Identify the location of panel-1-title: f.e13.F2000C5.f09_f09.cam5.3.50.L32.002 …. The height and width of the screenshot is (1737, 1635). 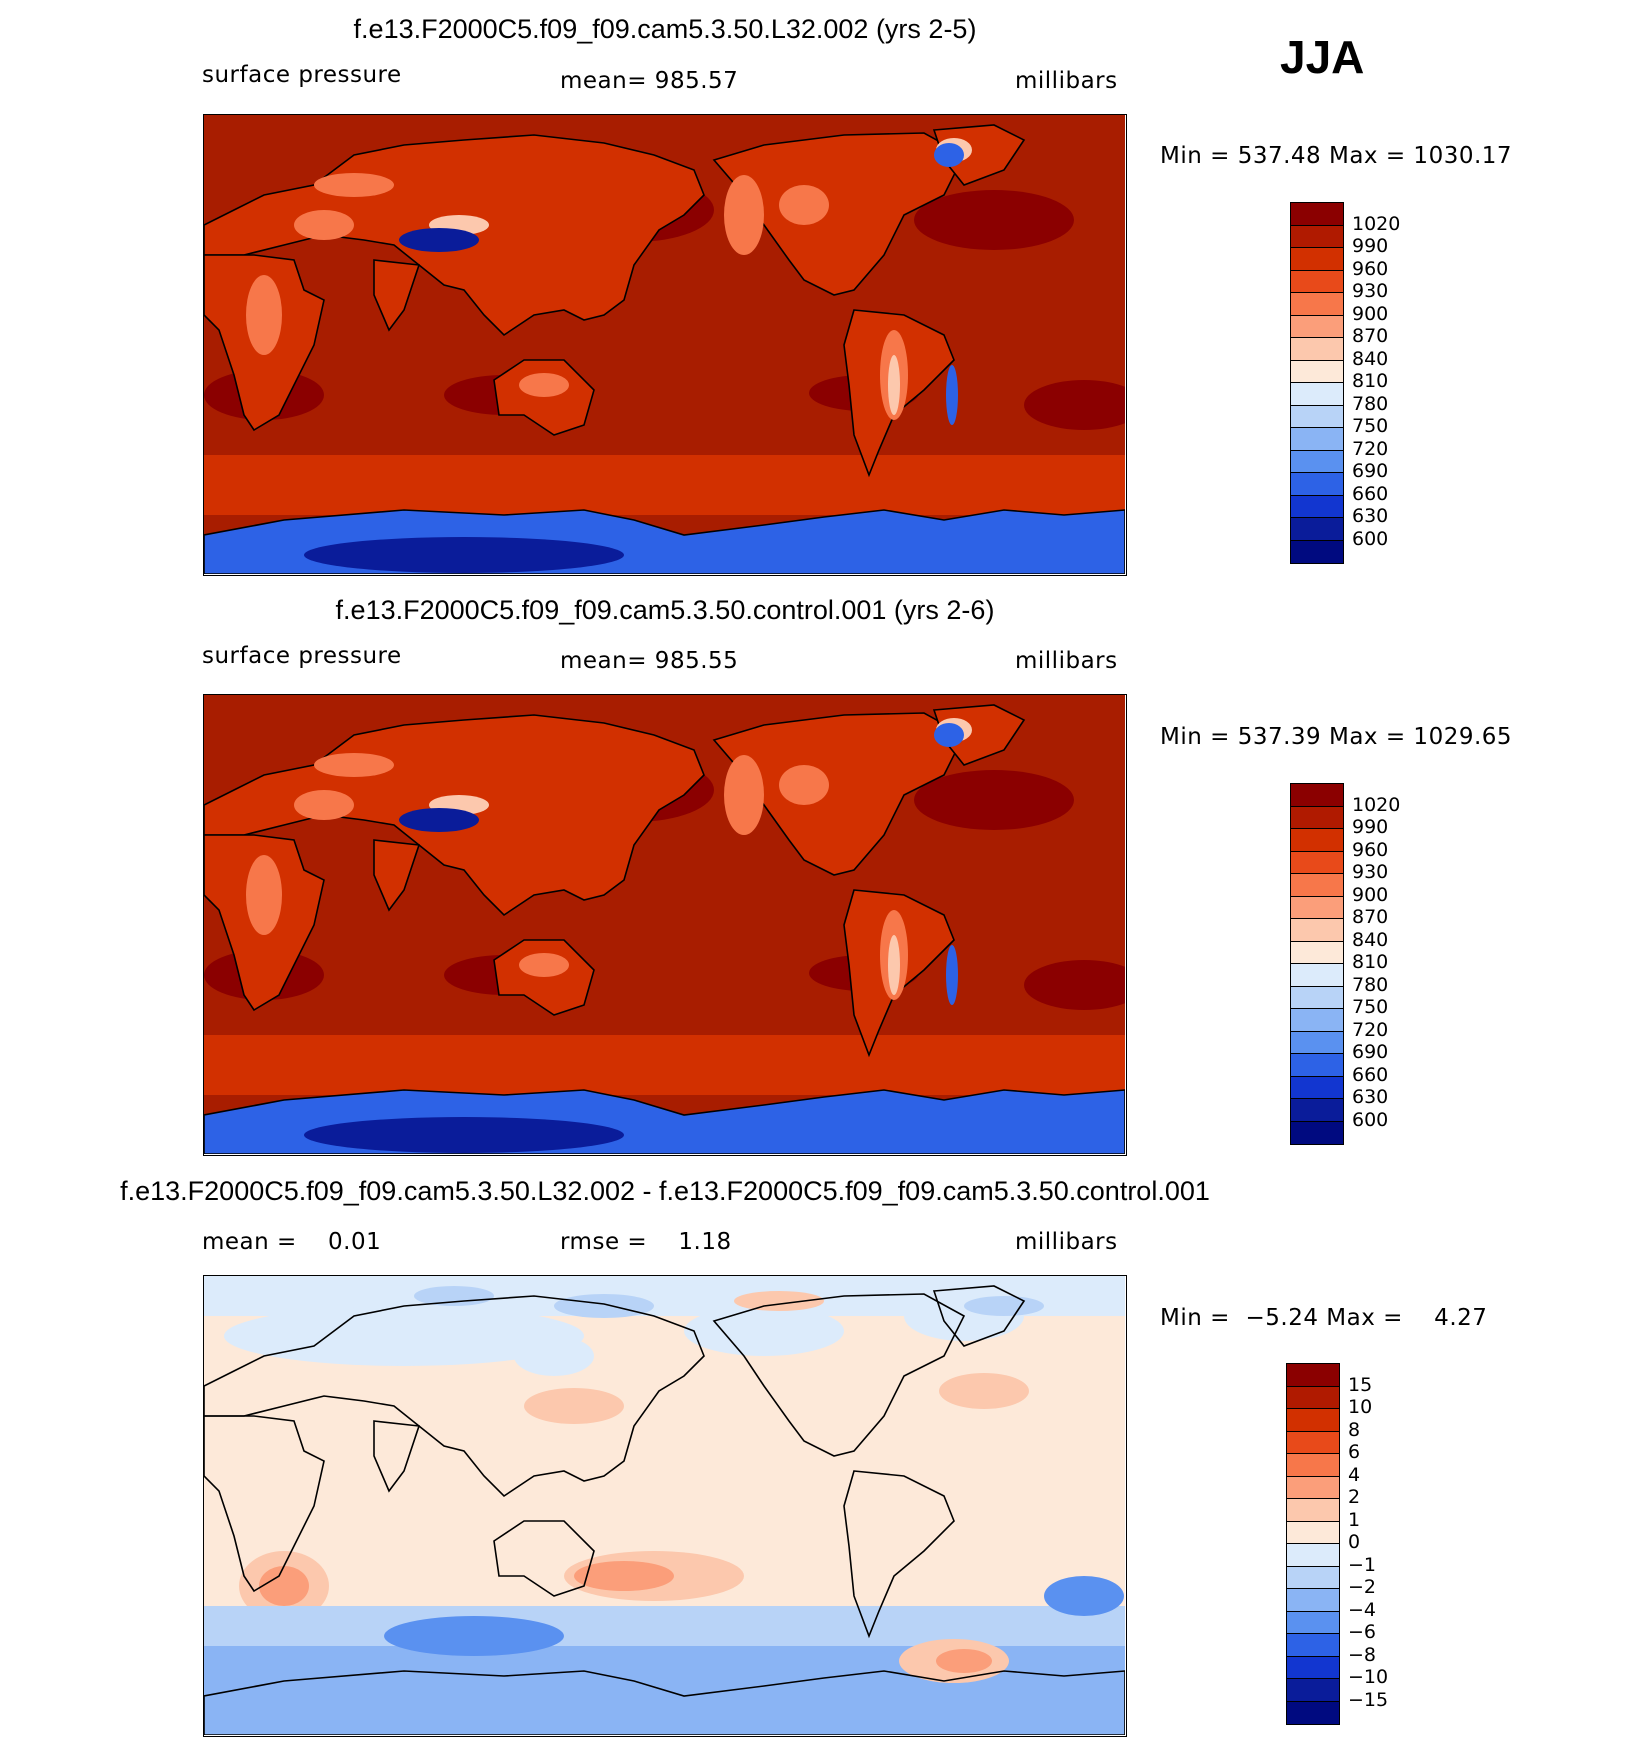
(665, 29).